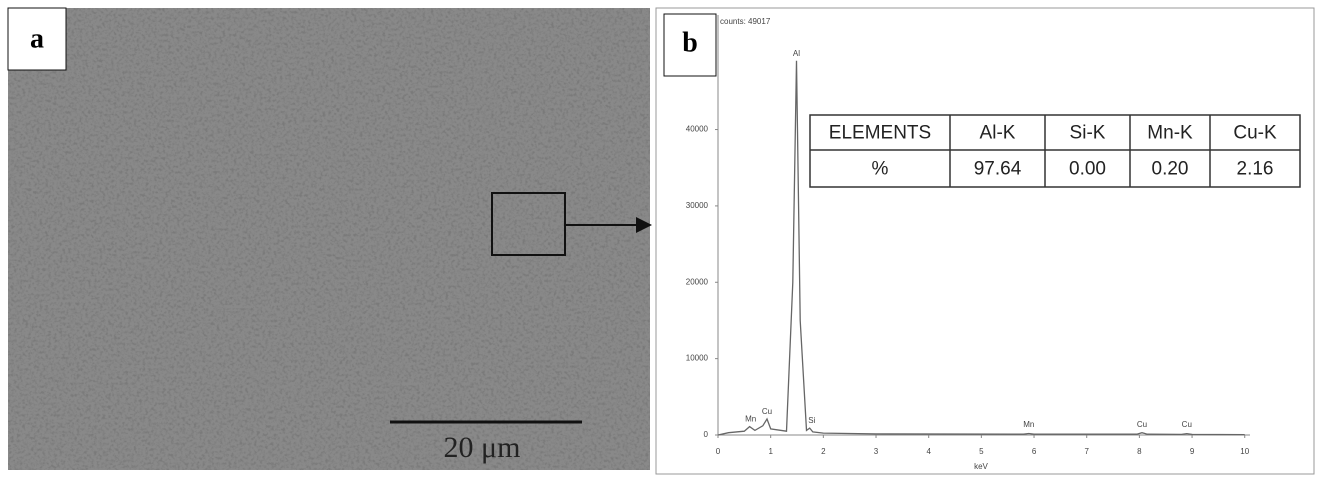  I want to click on panel-label: b, so click(690, 42).